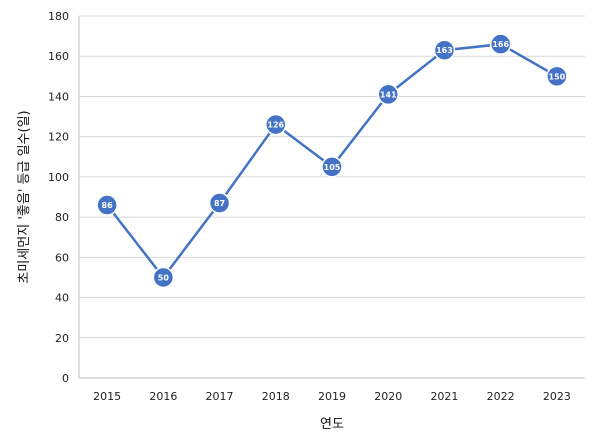  I want to click on x-tick-label: 2022, so click(501, 396).